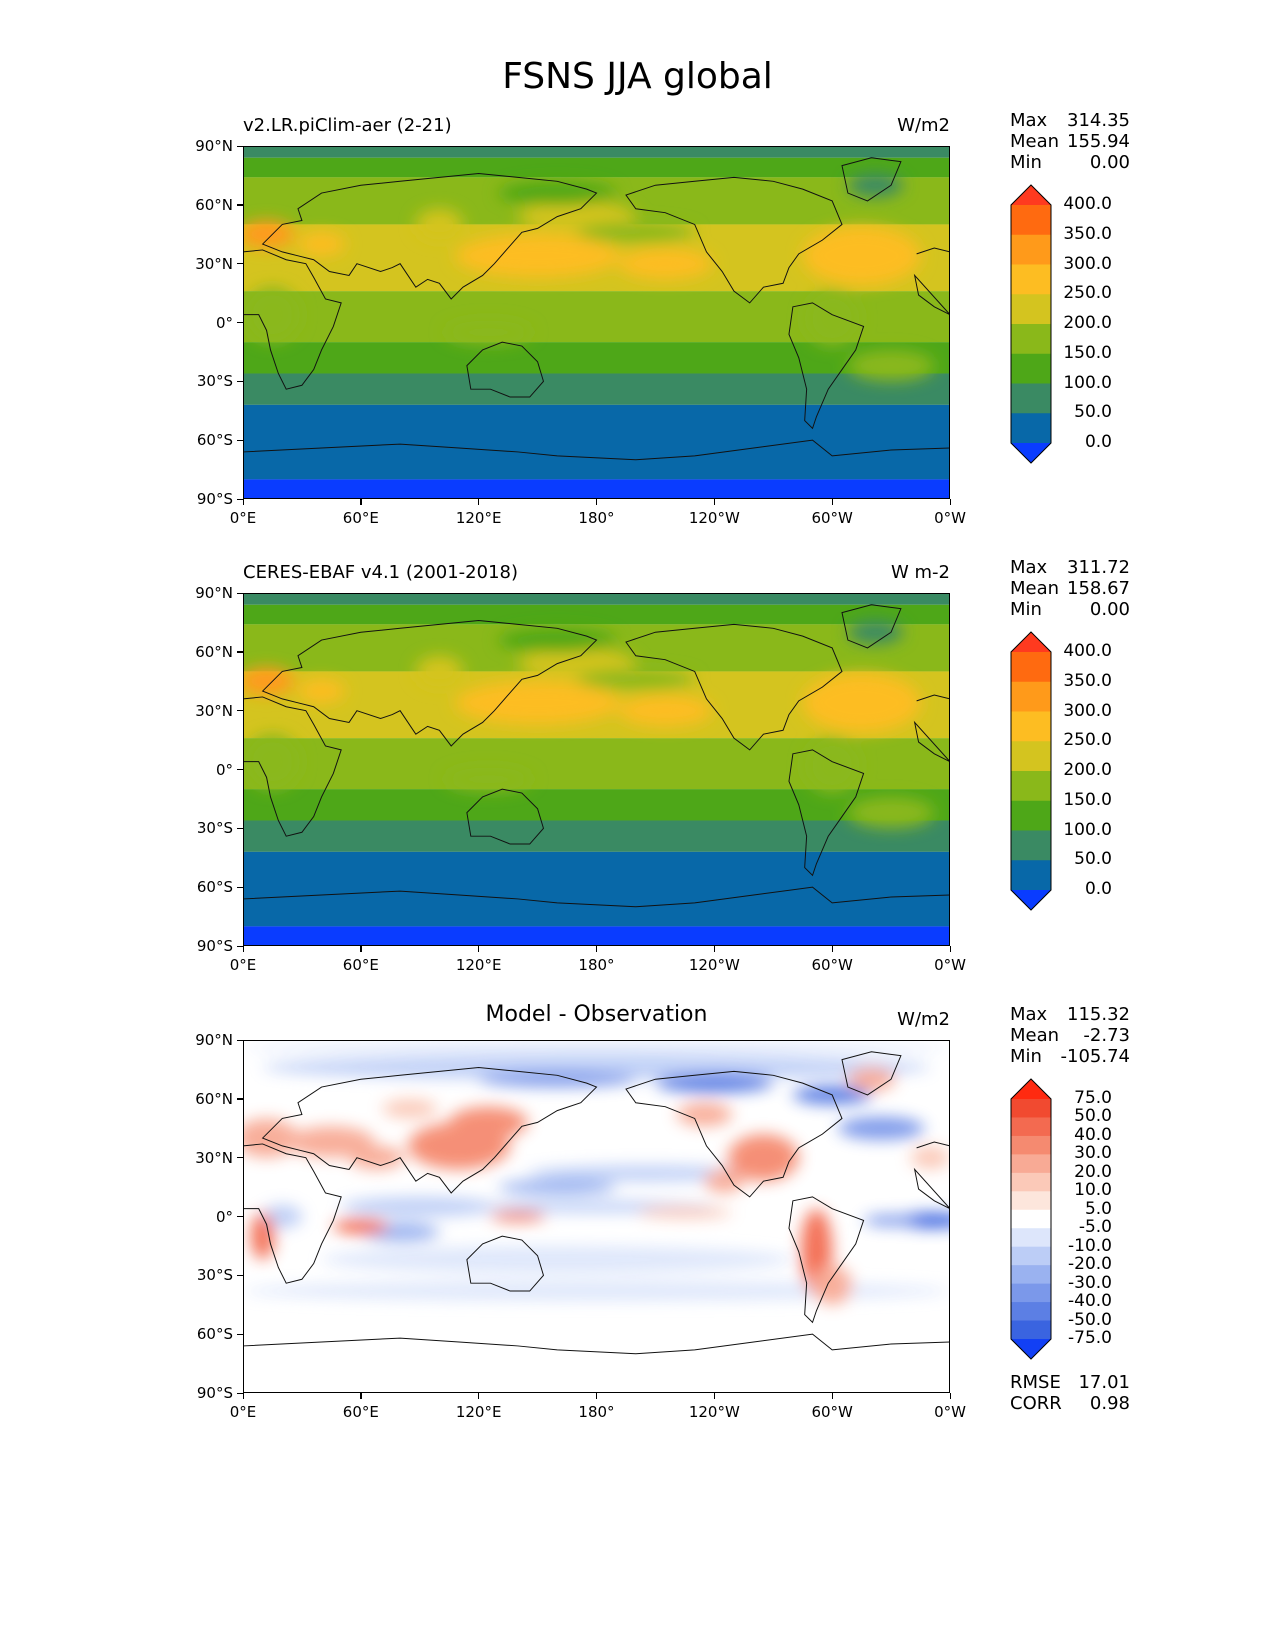 The height and width of the screenshot is (1650, 1275). What do you see at coordinates (596, 1014) in the screenshot?
I see `panel-subtitle: Model - Observation` at bounding box center [596, 1014].